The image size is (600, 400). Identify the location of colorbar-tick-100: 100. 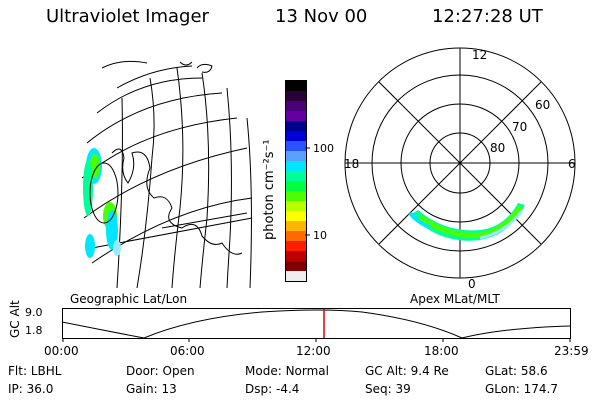
(323, 148).